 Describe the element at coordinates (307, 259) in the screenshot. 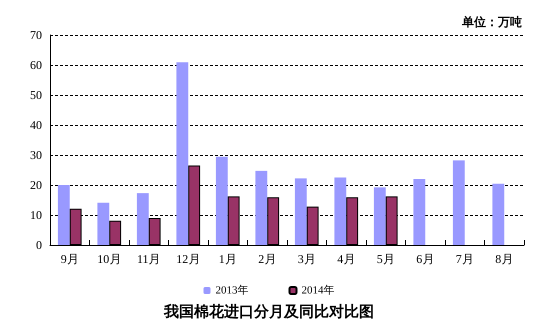

I see `x-tick-label: 3月` at that location.